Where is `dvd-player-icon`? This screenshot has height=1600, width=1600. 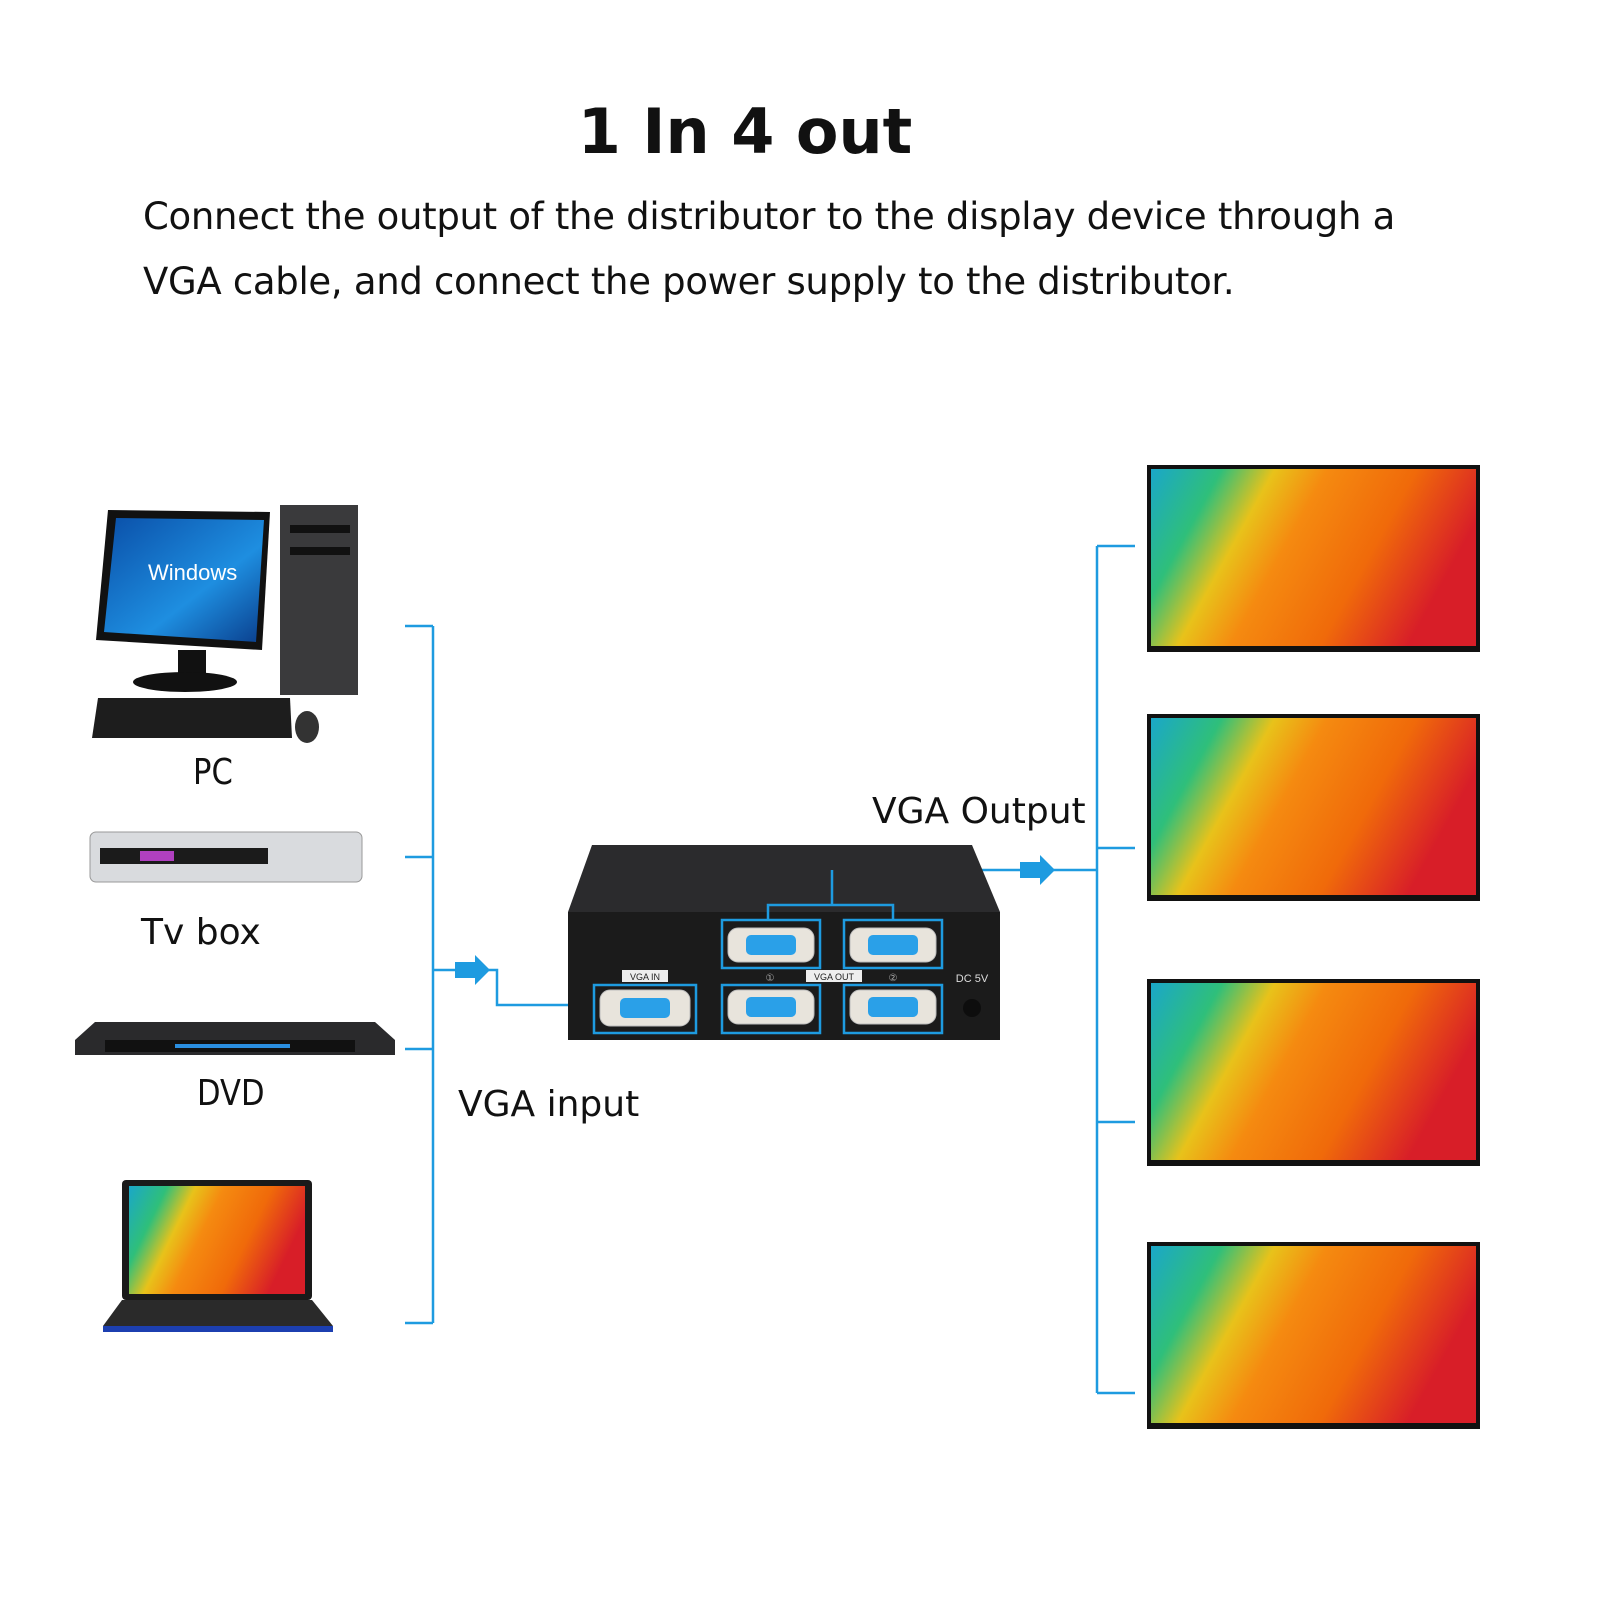
dvd-player-icon is located at coordinates (235, 1038).